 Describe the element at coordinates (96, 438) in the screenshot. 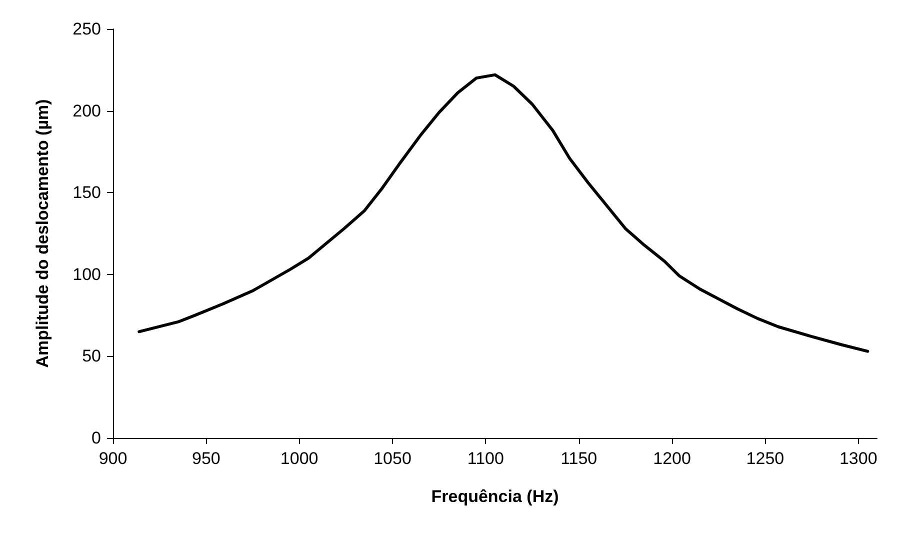

I see `y-tick-label: 0` at that location.